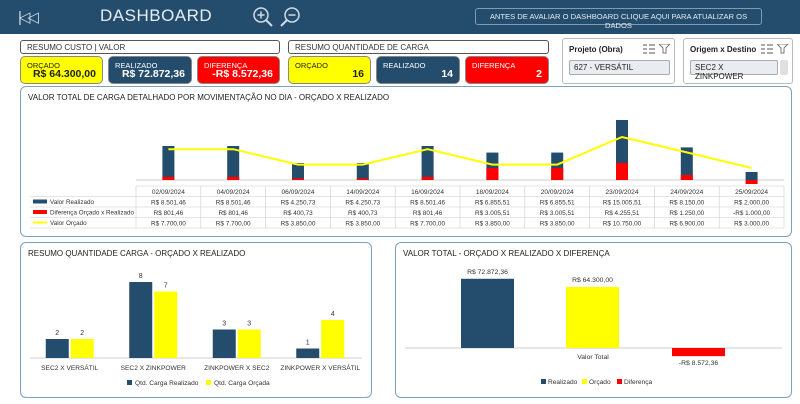  I want to click on diferenca-cell: R$ 801,46, so click(428, 213).